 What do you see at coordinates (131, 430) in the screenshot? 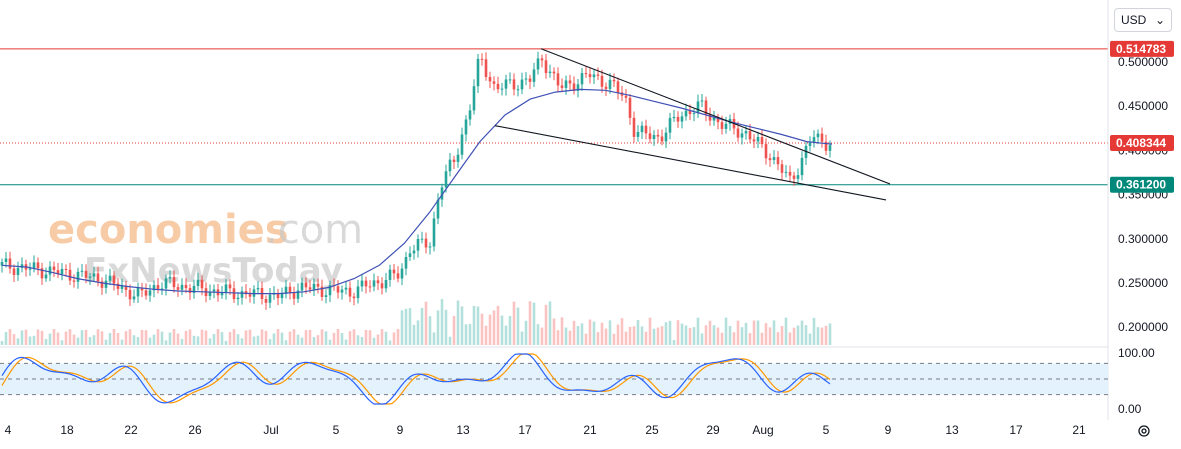
I see `time-tick: 22` at bounding box center [131, 430].